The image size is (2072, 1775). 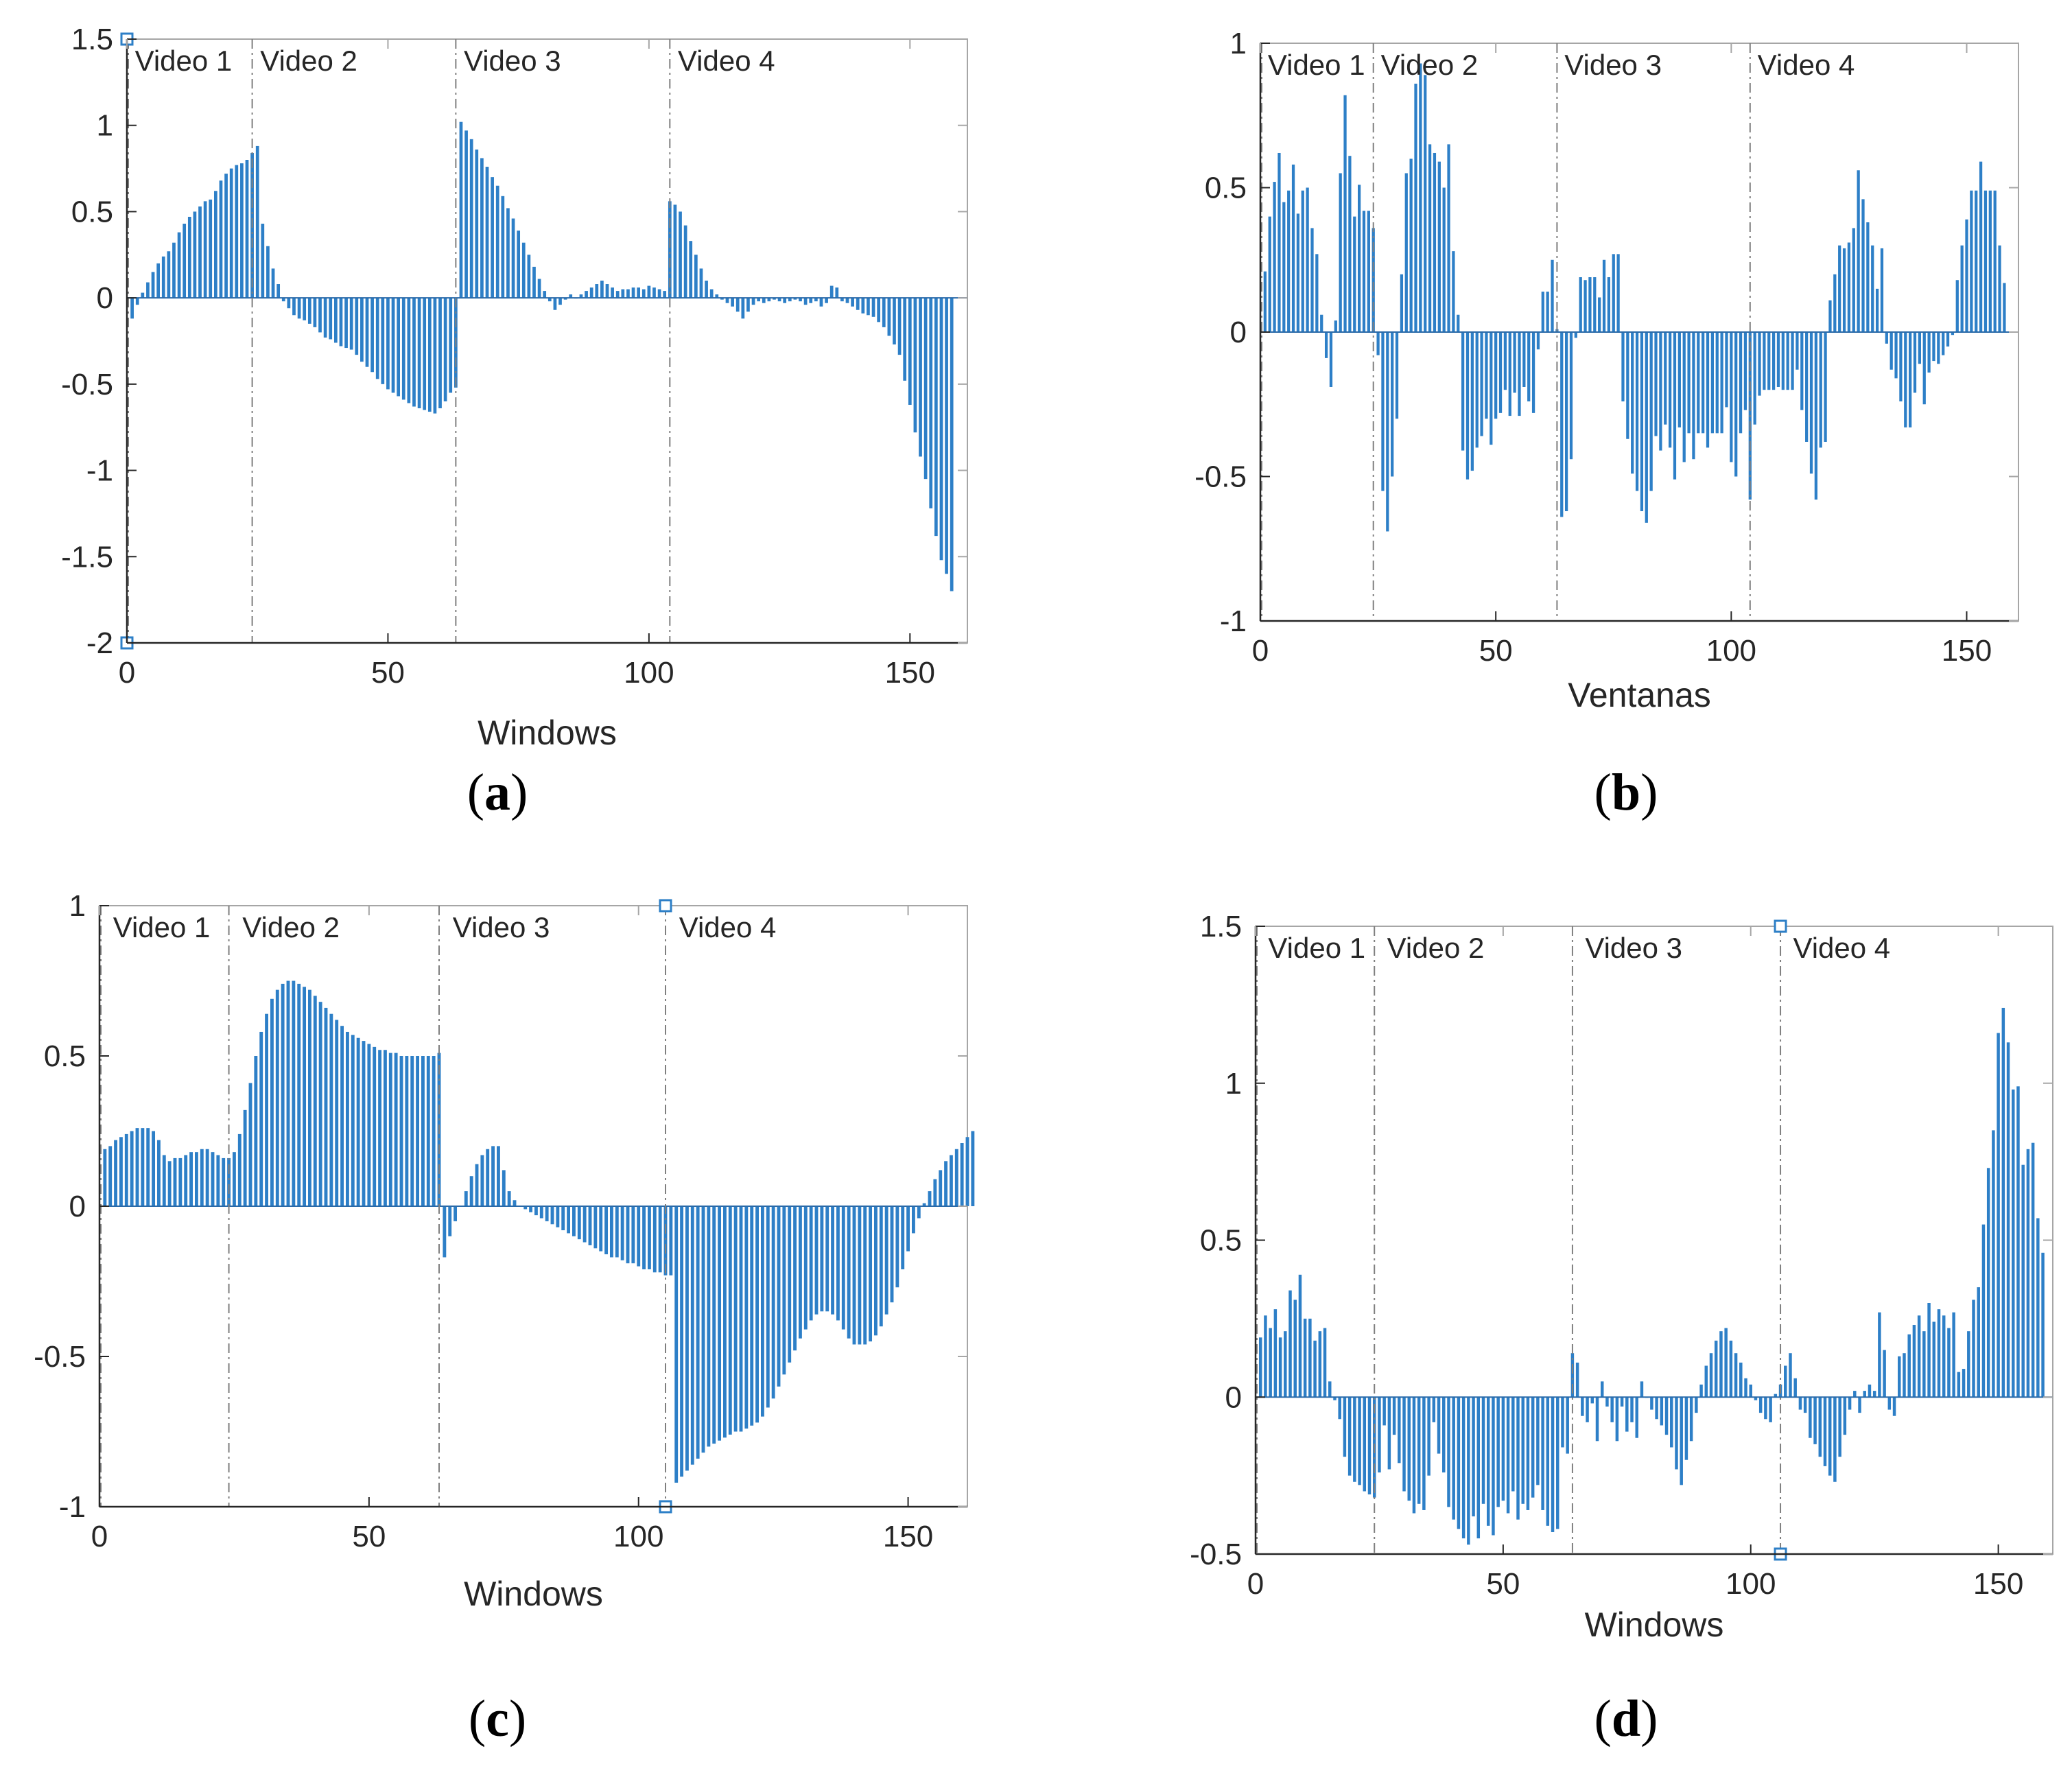 What do you see at coordinates (1603, 1719) in the screenshot?
I see `caption-open: (` at bounding box center [1603, 1719].